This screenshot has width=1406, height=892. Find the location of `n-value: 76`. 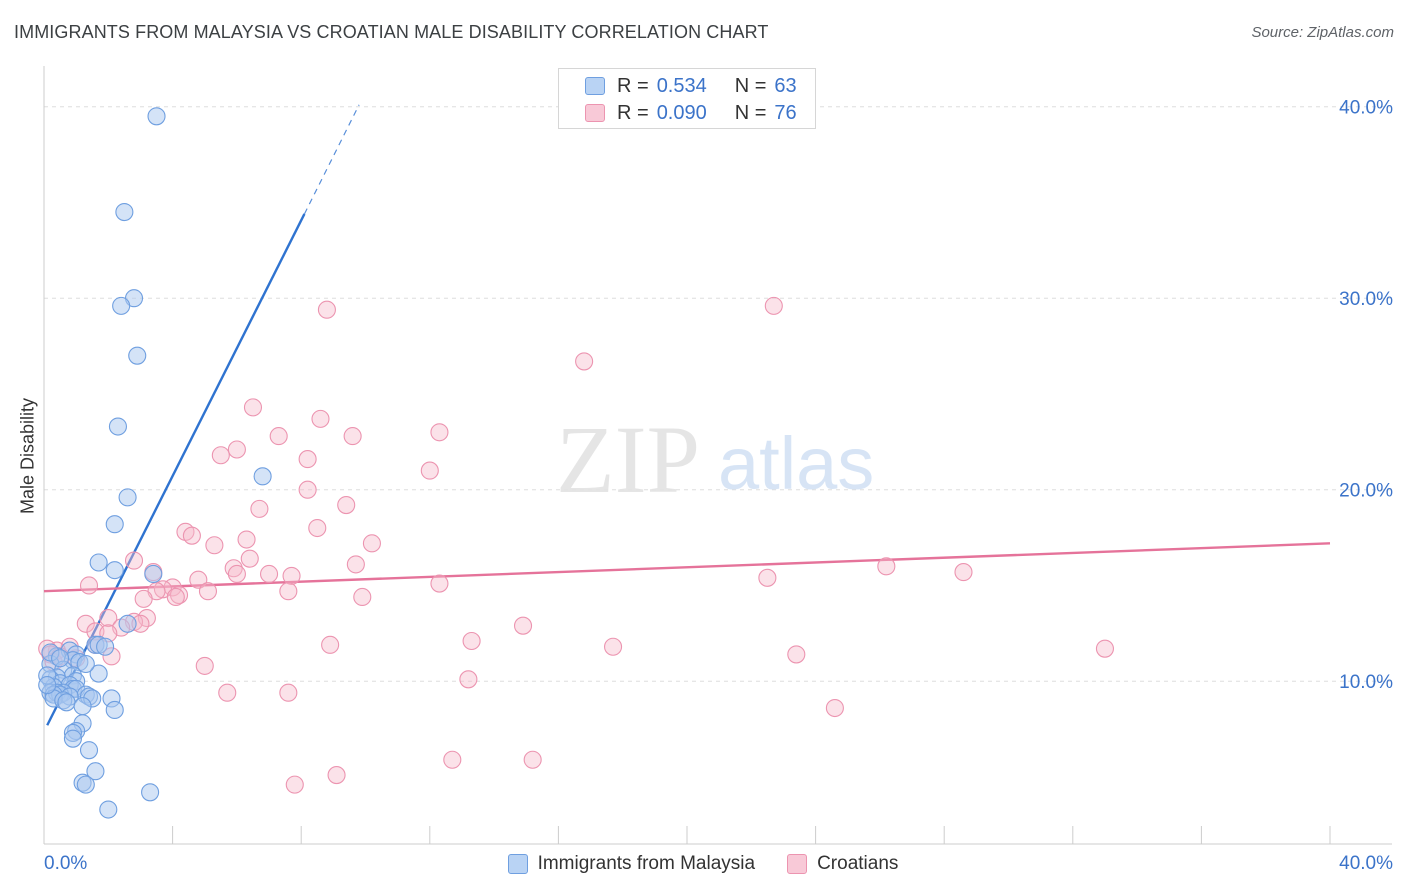

n-value: 76 is located at coordinates (785, 112).